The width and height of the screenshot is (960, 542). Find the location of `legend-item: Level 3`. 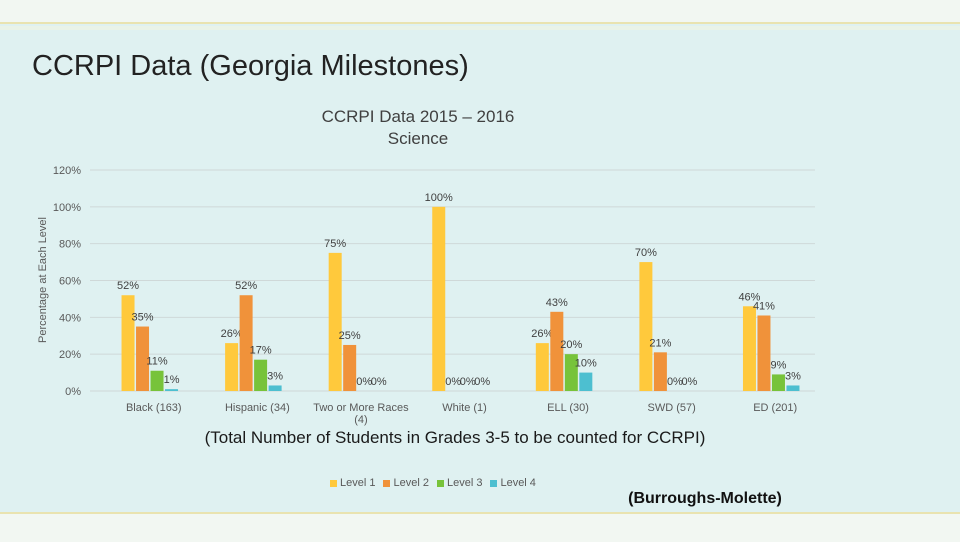

legend-item: Level 3 is located at coordinates (459, 483).